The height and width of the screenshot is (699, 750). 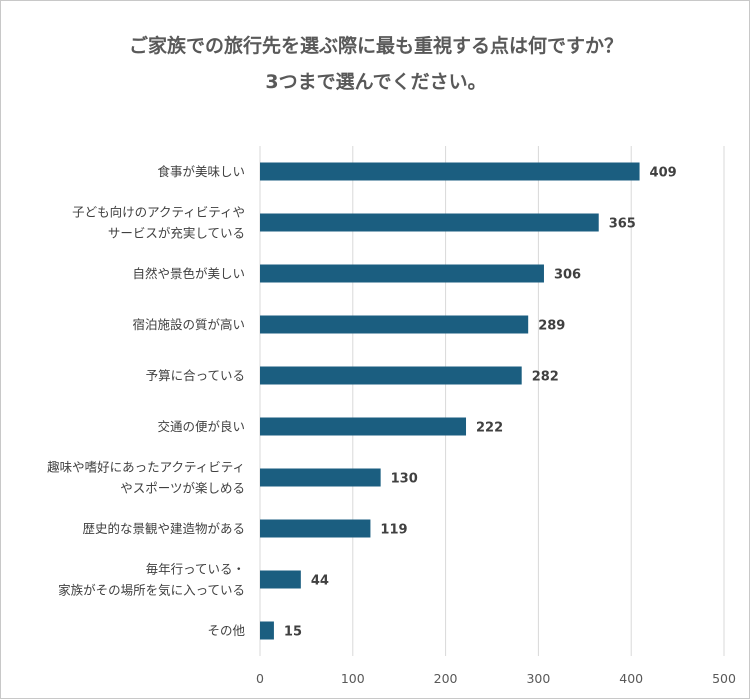 I want to click on data-label: 306, so click(x=567, y=275).